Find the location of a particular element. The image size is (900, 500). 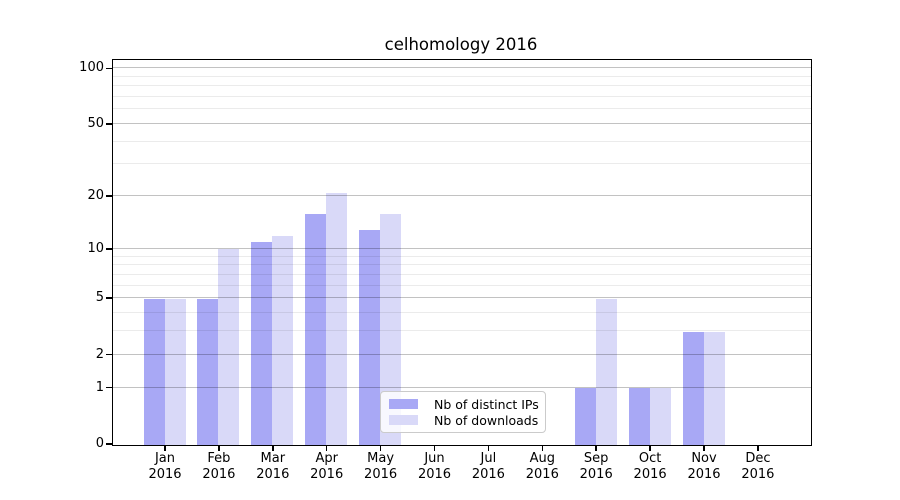

legend-item-distinct-ips: Nb of distinct IPs is located at coordinates (464, 404).